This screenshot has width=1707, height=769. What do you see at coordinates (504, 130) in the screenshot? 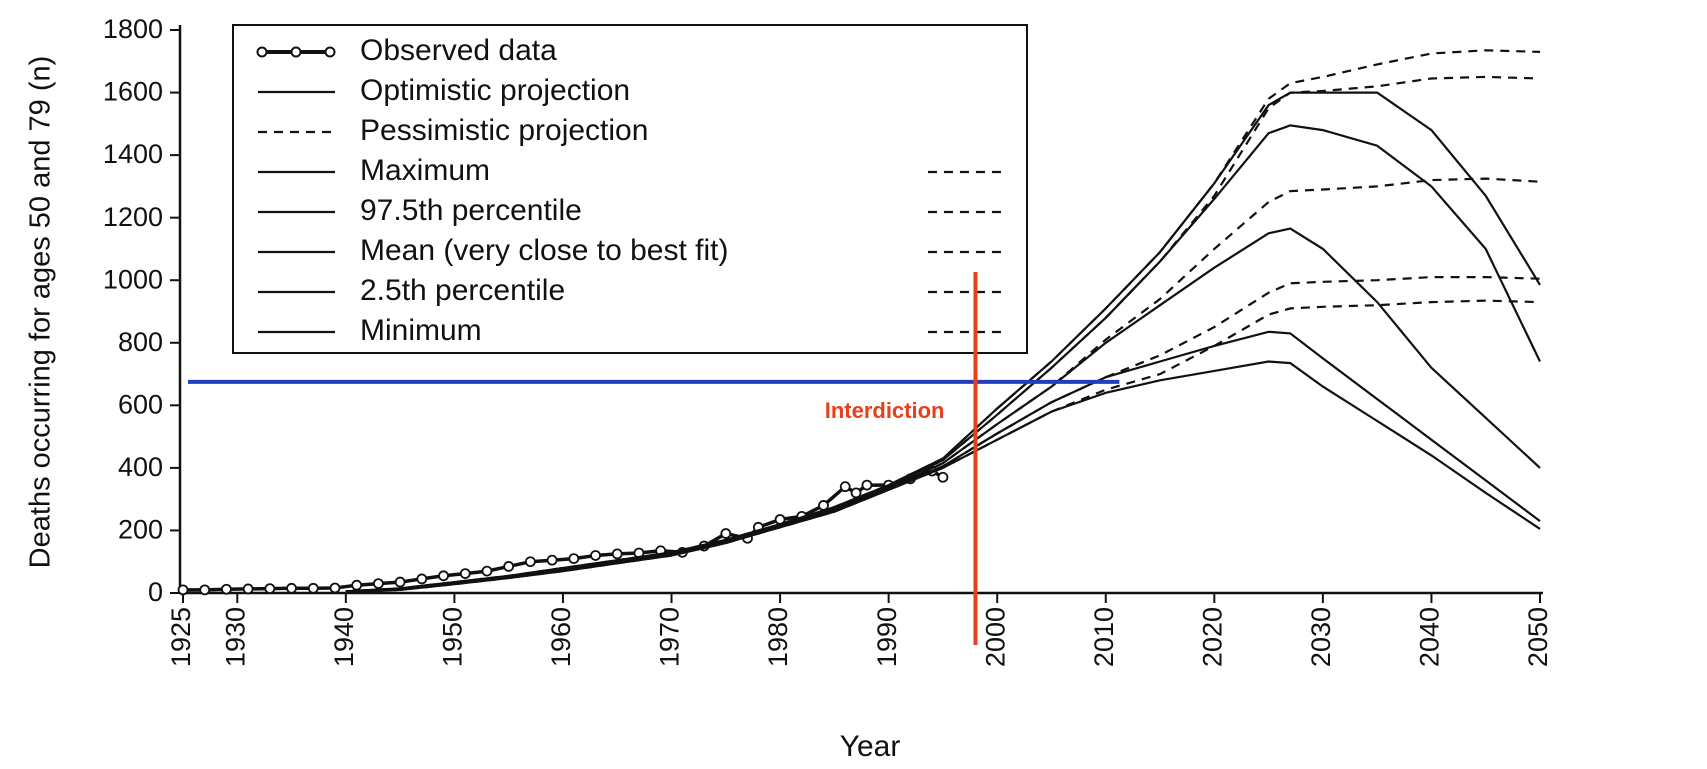
I see `legend-label: Pessimistic projection` at bounding box center [504, 130].